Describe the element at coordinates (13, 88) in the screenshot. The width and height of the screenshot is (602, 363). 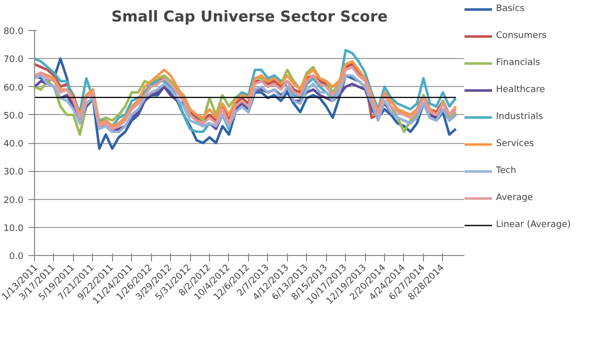
I see `y-tick-label: 60.0` at that location.